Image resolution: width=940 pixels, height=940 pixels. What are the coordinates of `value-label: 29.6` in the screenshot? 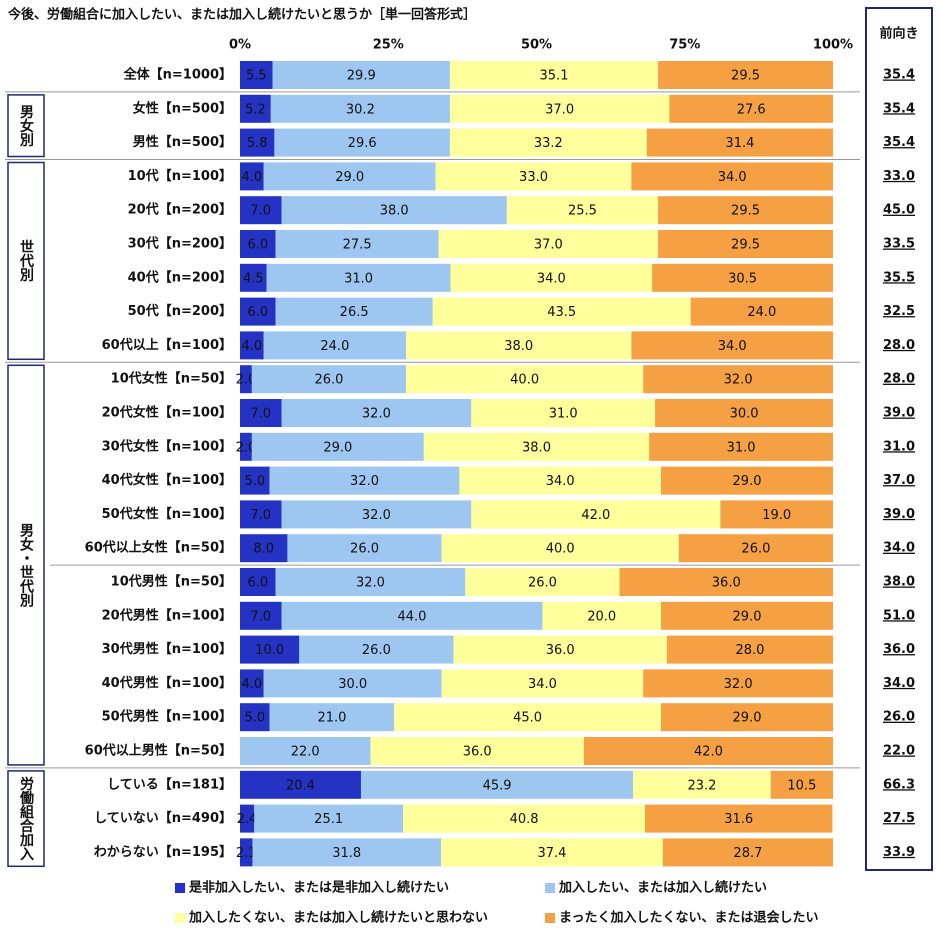 It's located at (362, 143).